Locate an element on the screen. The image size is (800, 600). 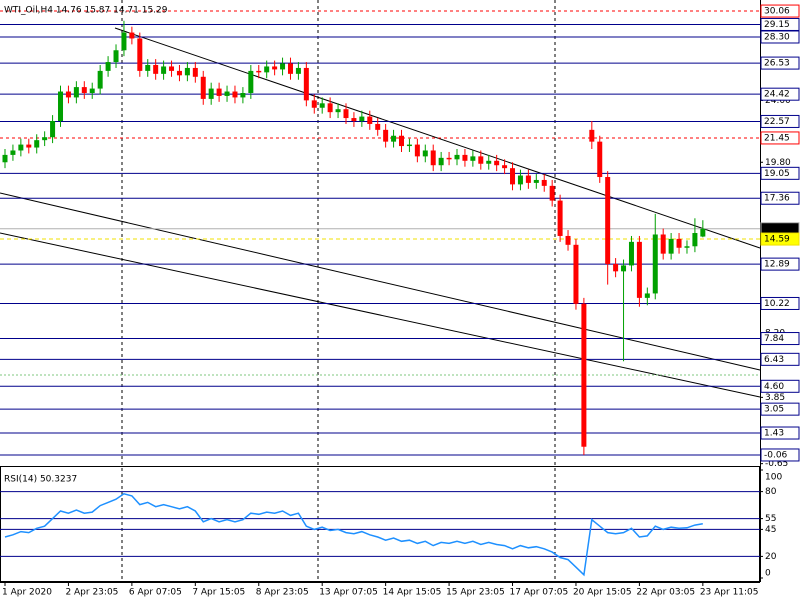
level-label: 12.89 is located at coordinates (777, 265).